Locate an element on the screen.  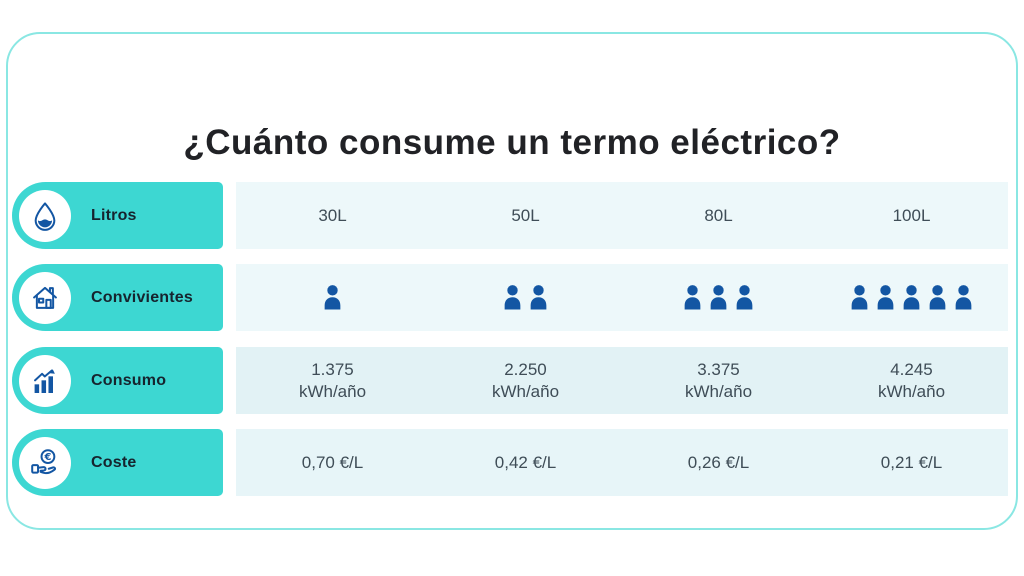
euro-hand-icon: € is located at coordinates (44, 461).